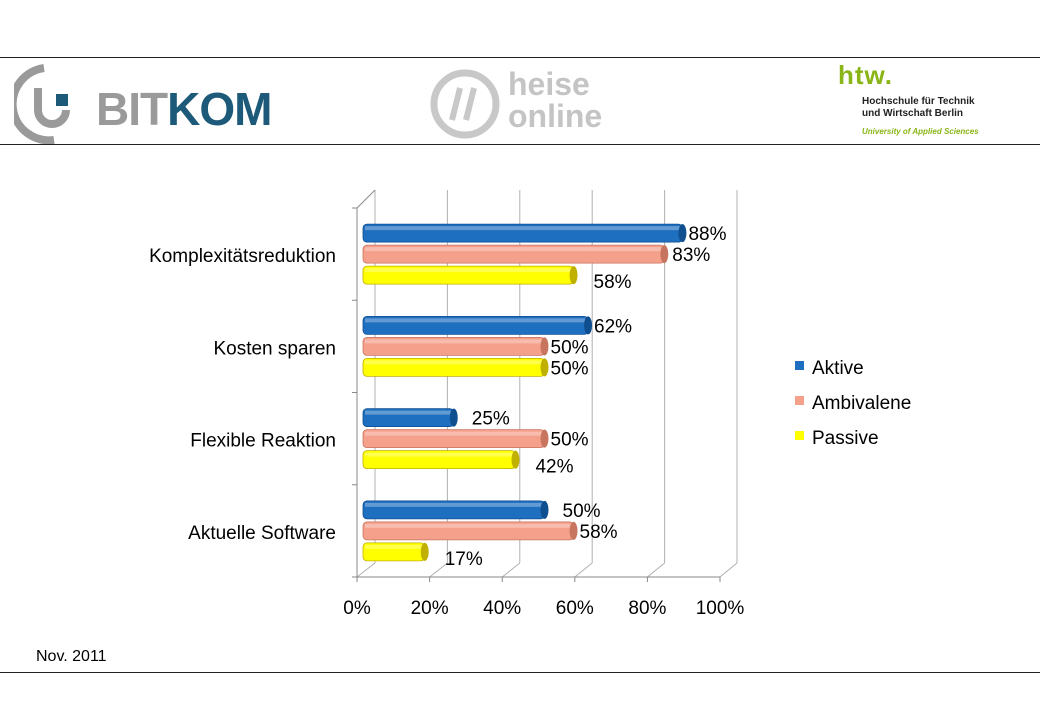 The image size is (1040, 720). I want to click on data-label: 17%, so click(464, 559).